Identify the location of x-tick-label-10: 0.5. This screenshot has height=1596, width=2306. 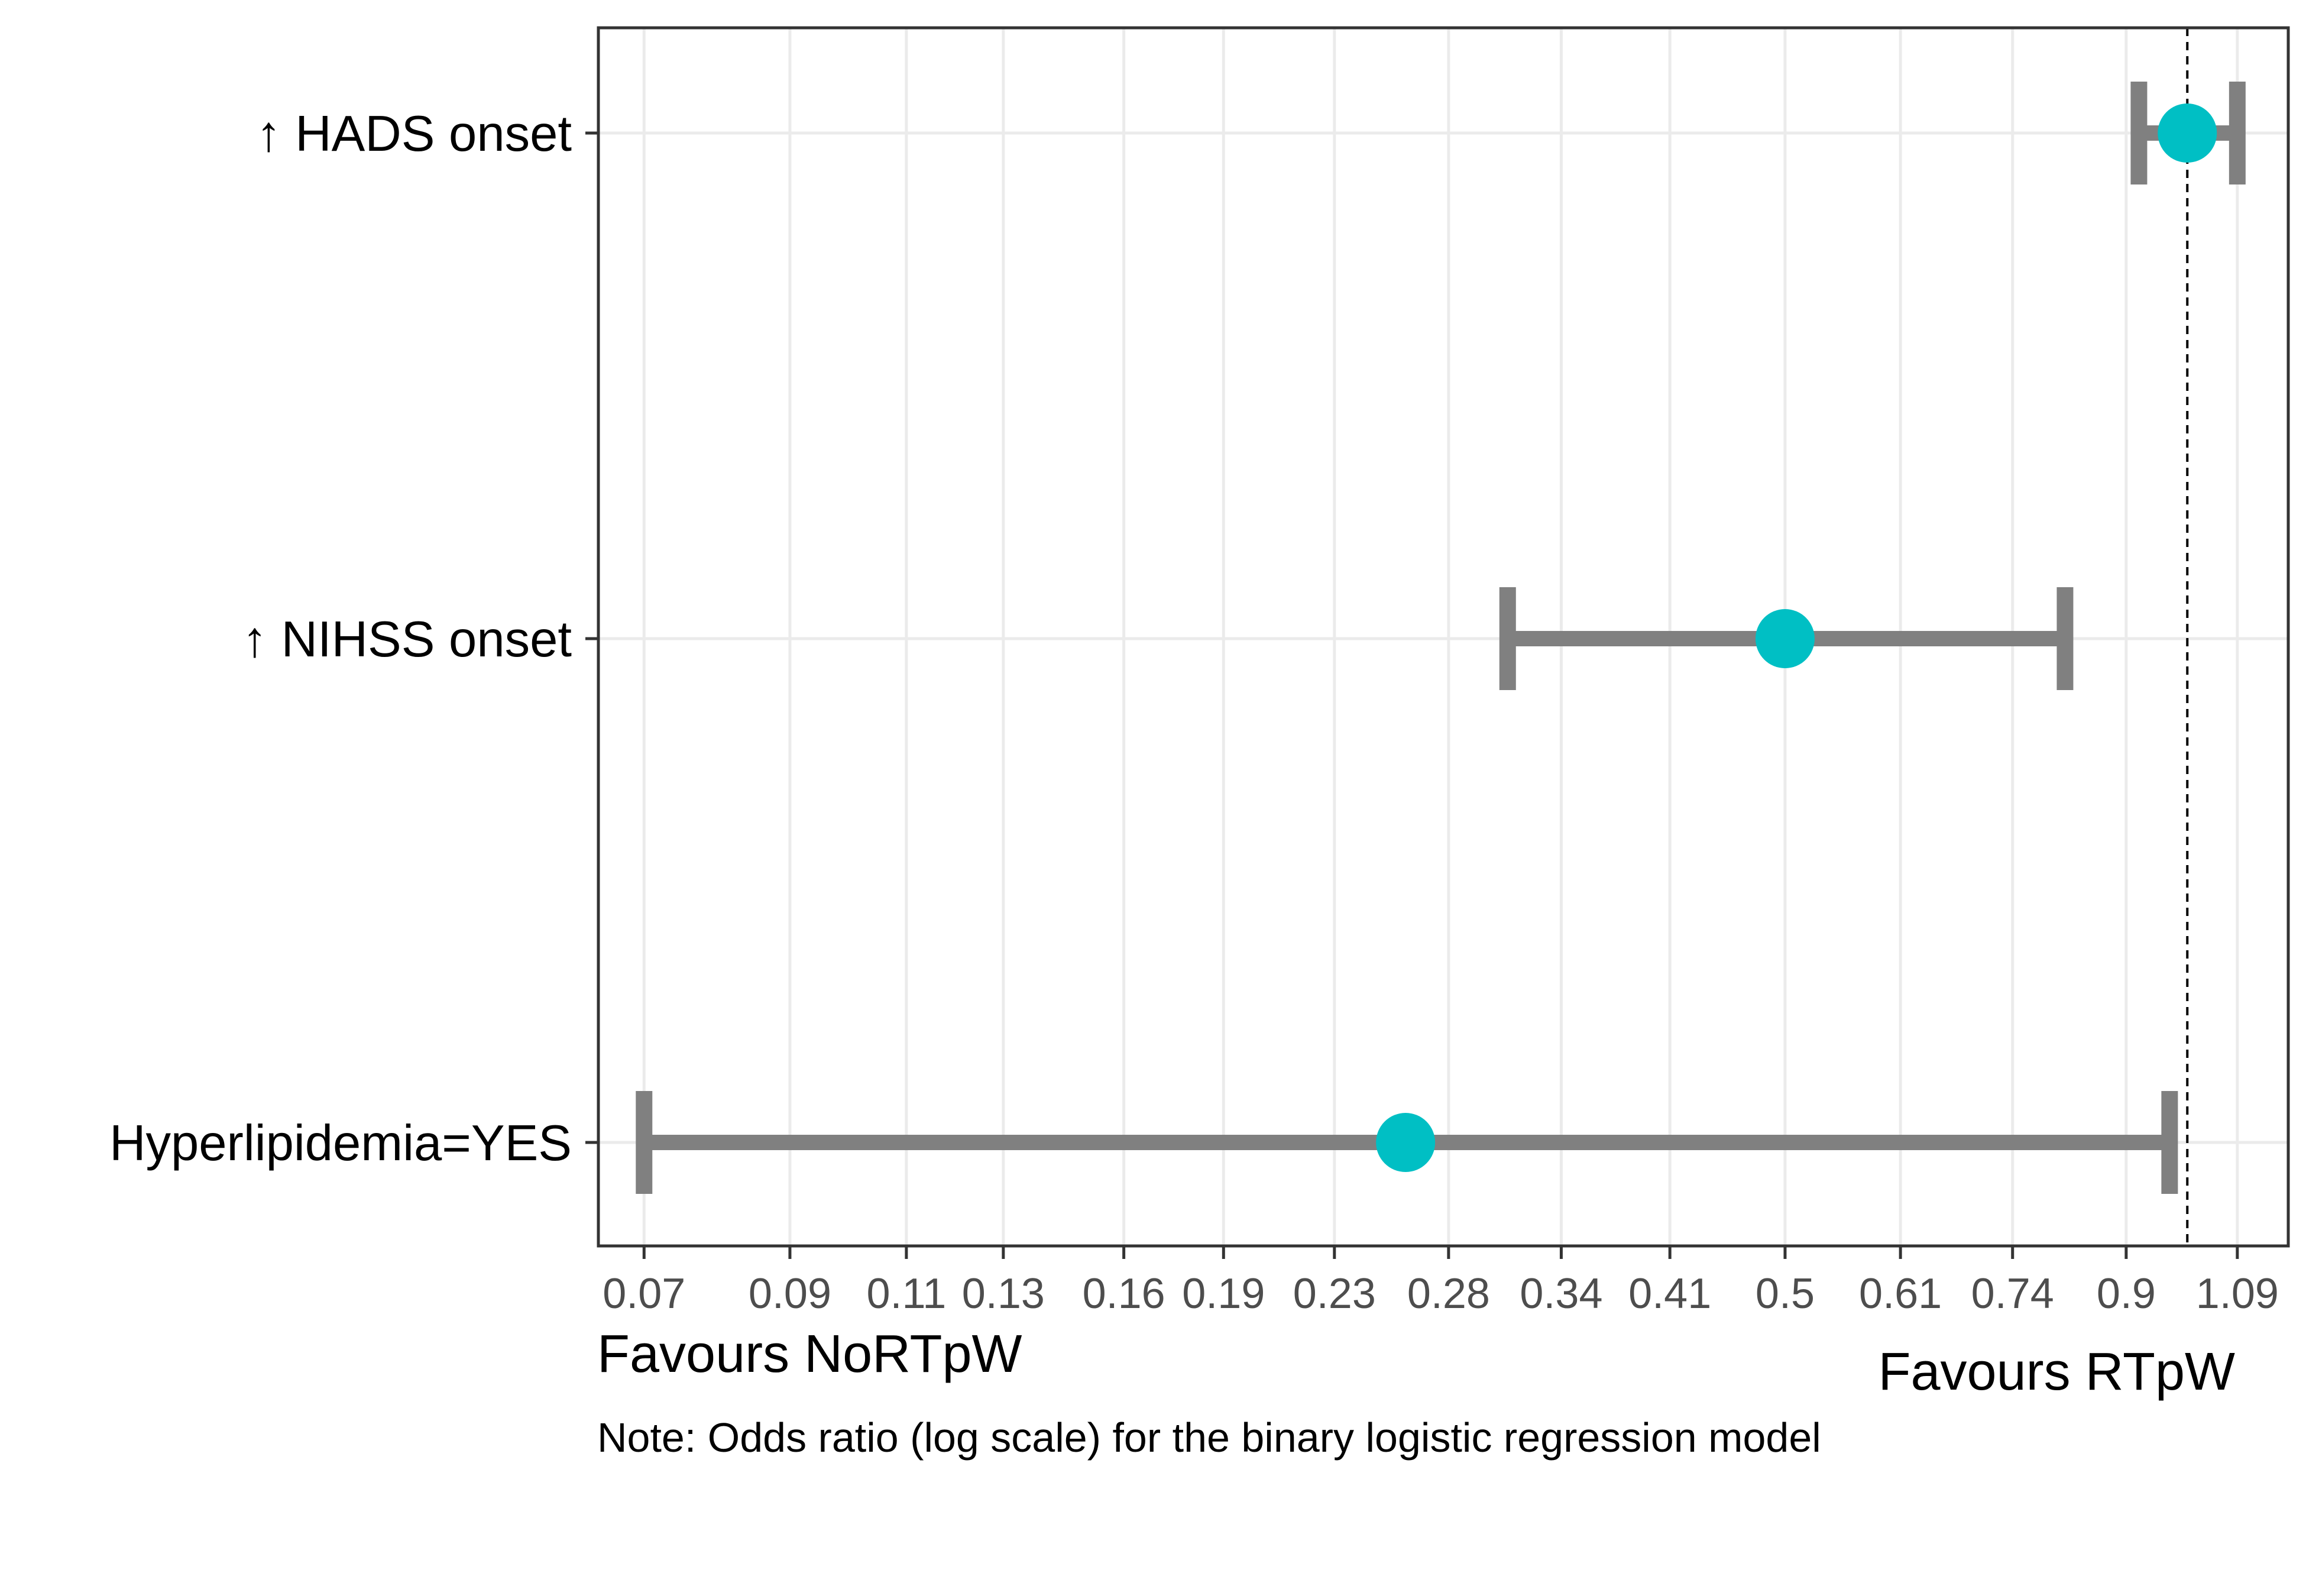
(1785, 1293).